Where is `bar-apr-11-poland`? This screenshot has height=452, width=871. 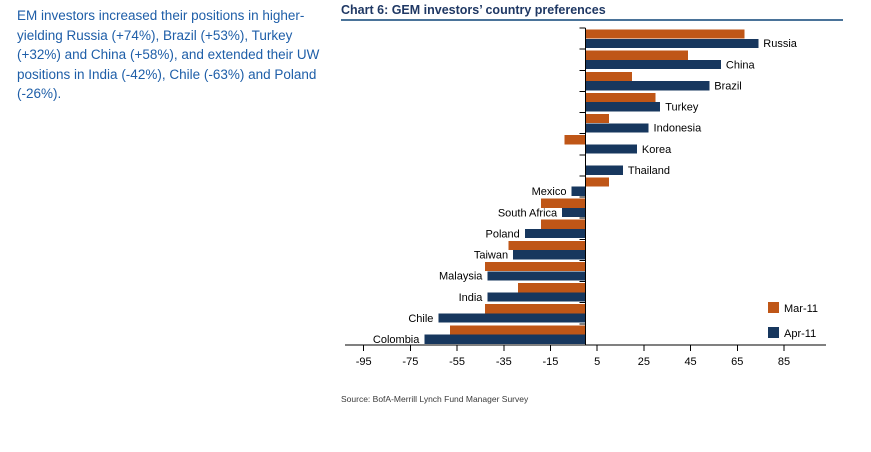 bar-apr-11-poland is located at coordinates (555, 234).